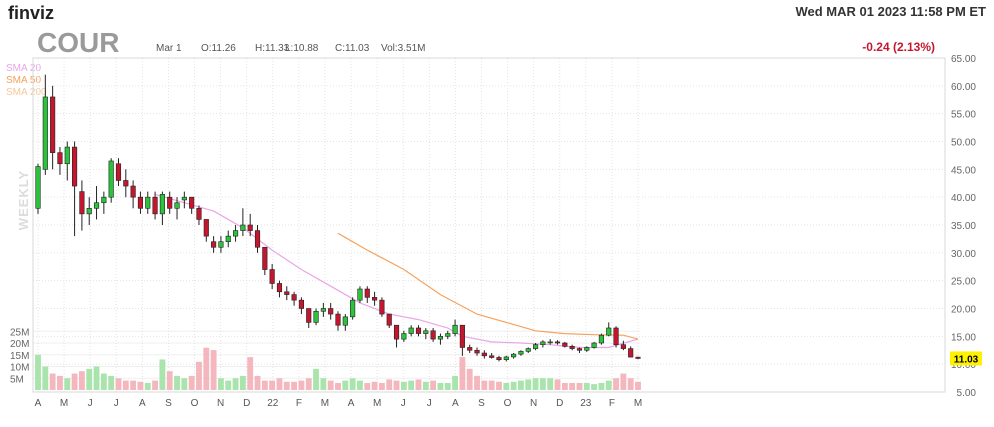  Describe the element at coordinates (31, 13) in the screenshot. I see `finviz-logo: finviz` at that location.